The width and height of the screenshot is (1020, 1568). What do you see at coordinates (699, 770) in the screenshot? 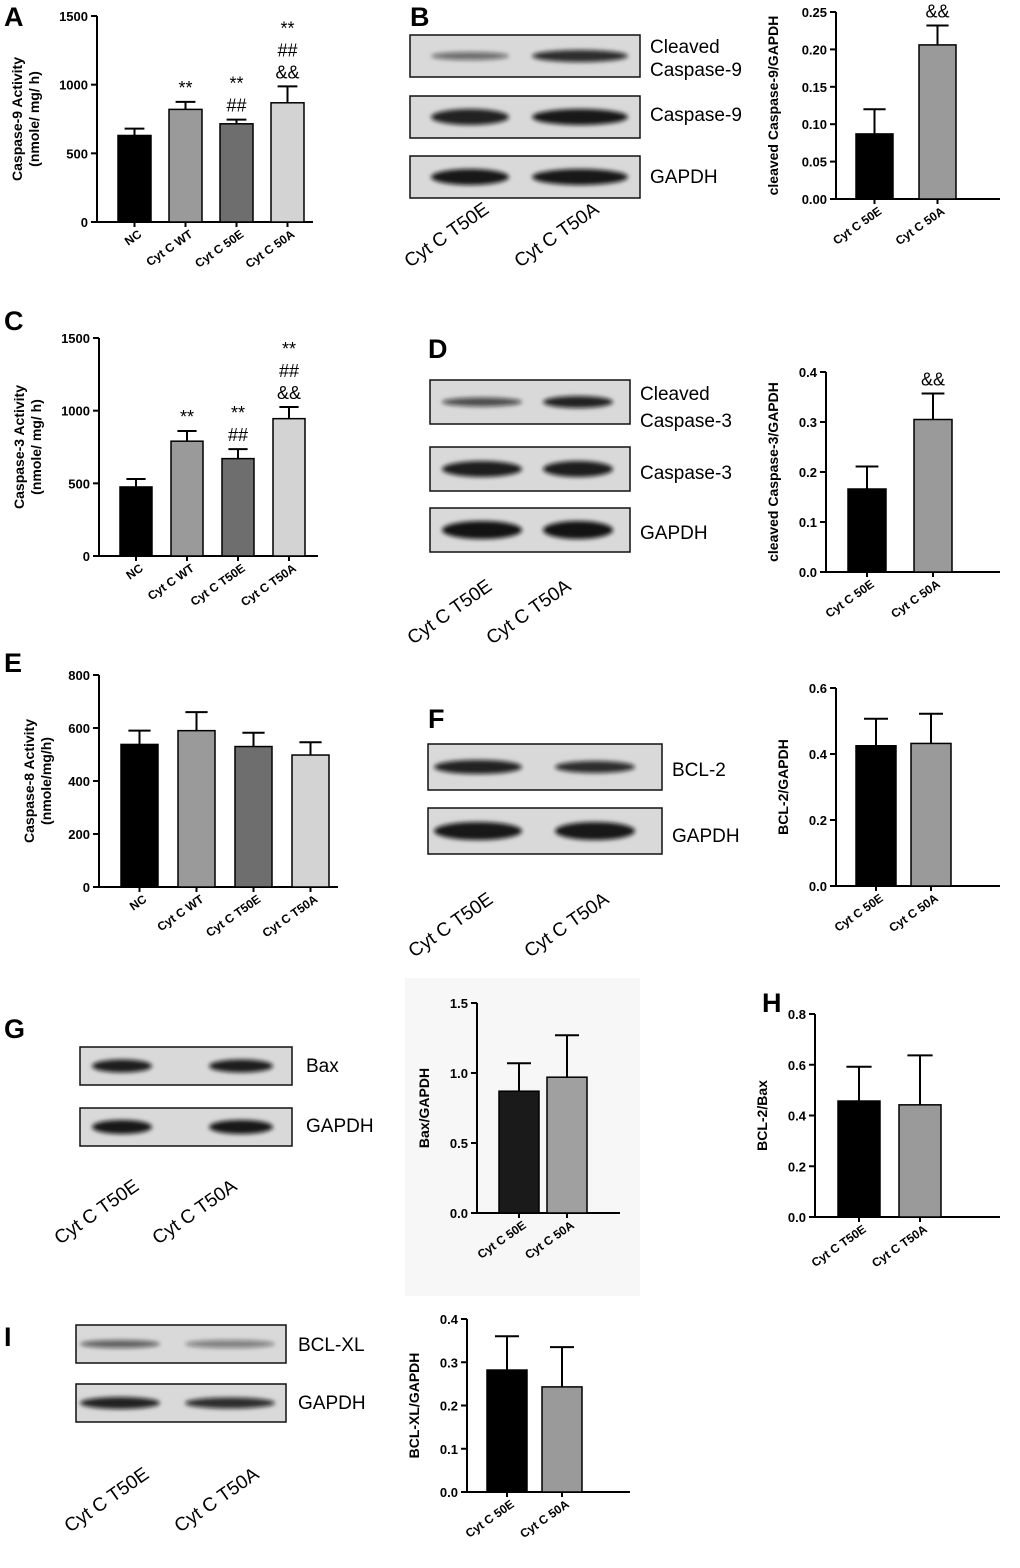
I see `blot-row-label: BCL-2` at bounding box center [699, 770].